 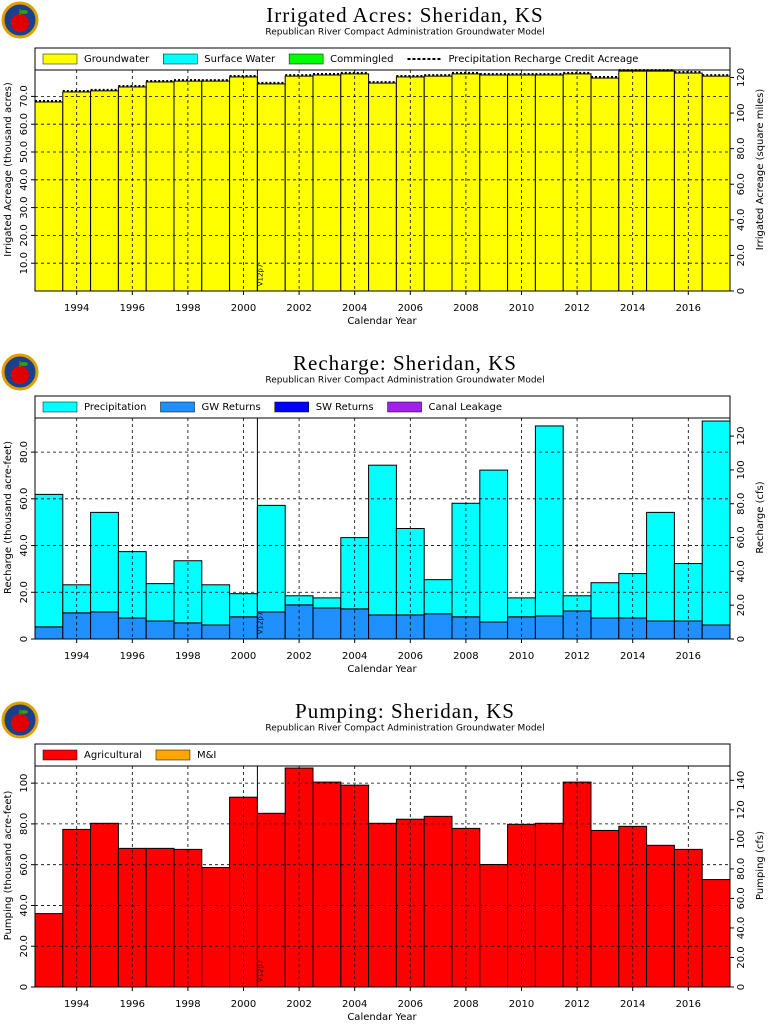 I want to click on legend-label: Groundwater, so click(x=117, y=59).